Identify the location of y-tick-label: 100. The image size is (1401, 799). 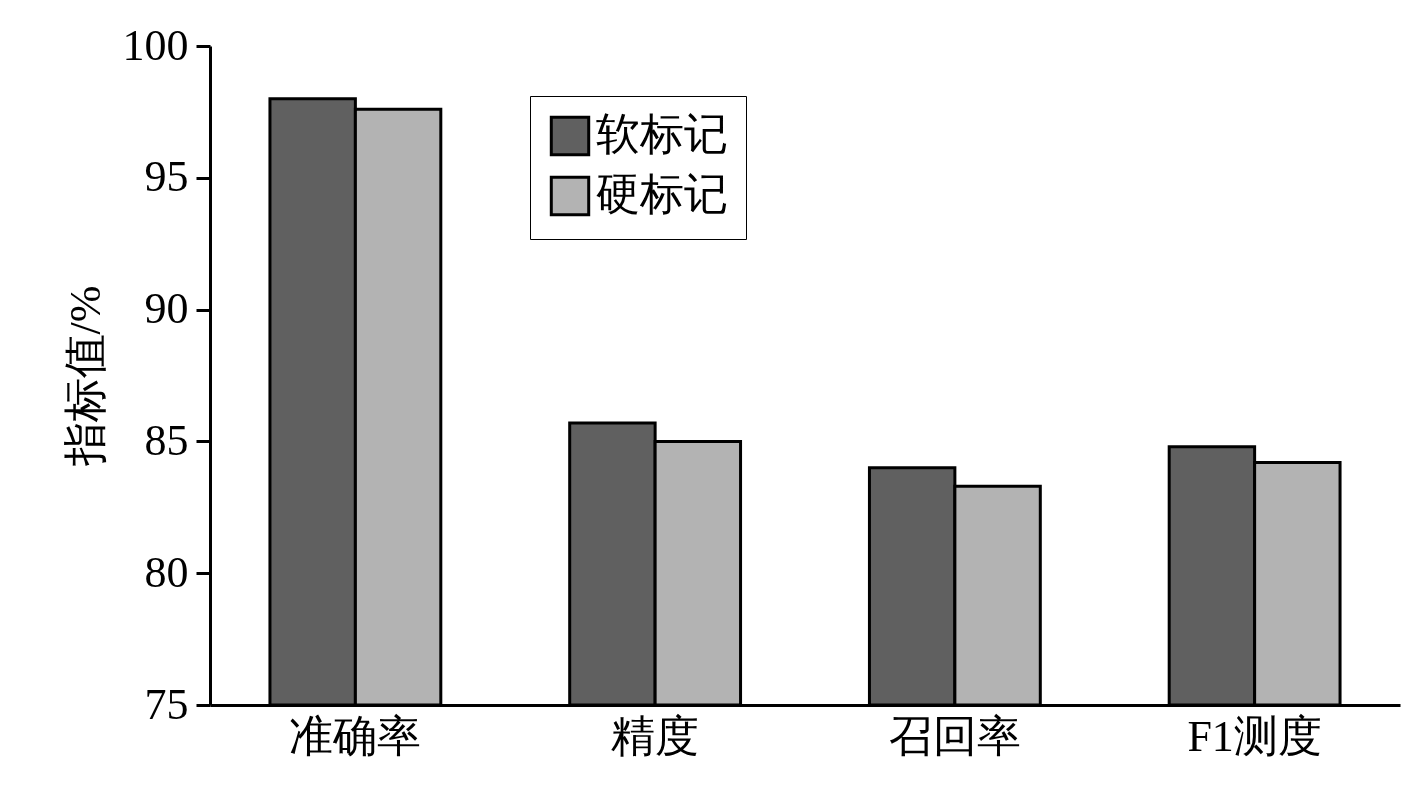
(155, 45).